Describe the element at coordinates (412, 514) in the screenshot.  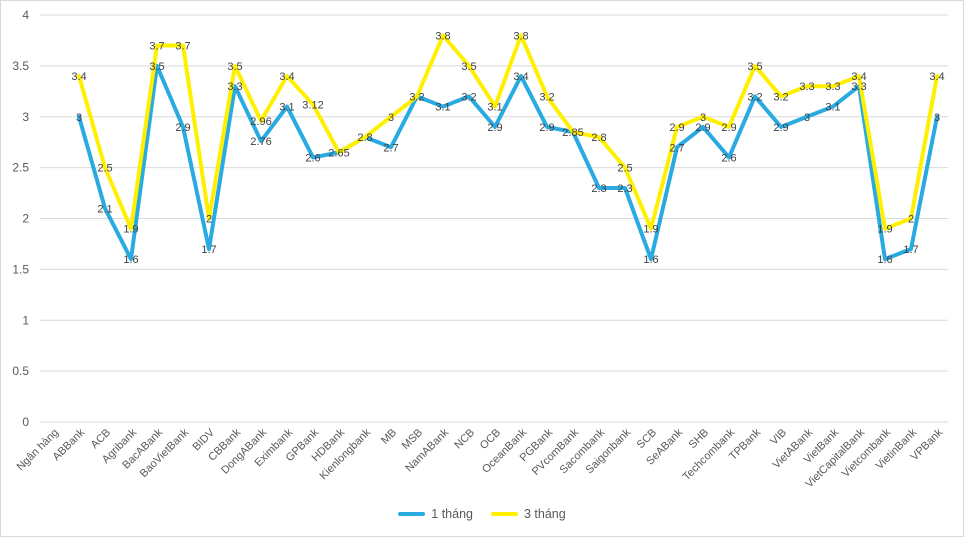
I see `legend-line-swatch-1-thang` at that location.